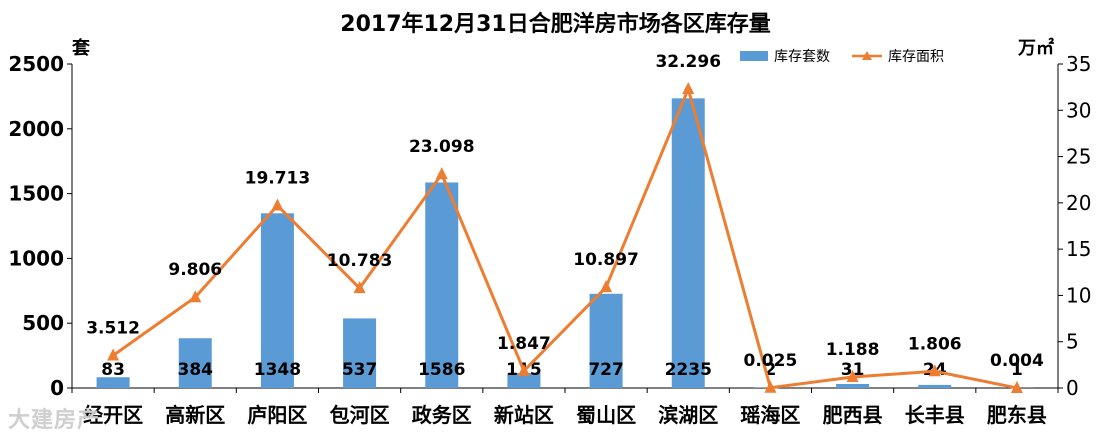  What do you see at coordinates (36, 64) in the screenshot?
I see `left-tick-label: 2500` at bounding box center [36, 64].